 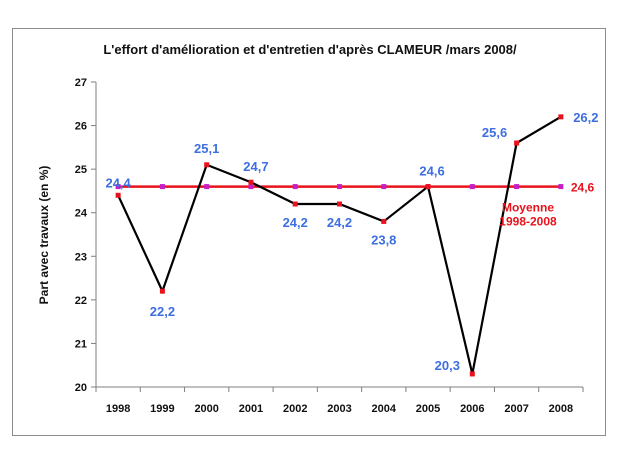 What do you see at coordinates (118, 182) in the screenshot?
I see `data-label: 24,4` at bounding box center [118, 182].